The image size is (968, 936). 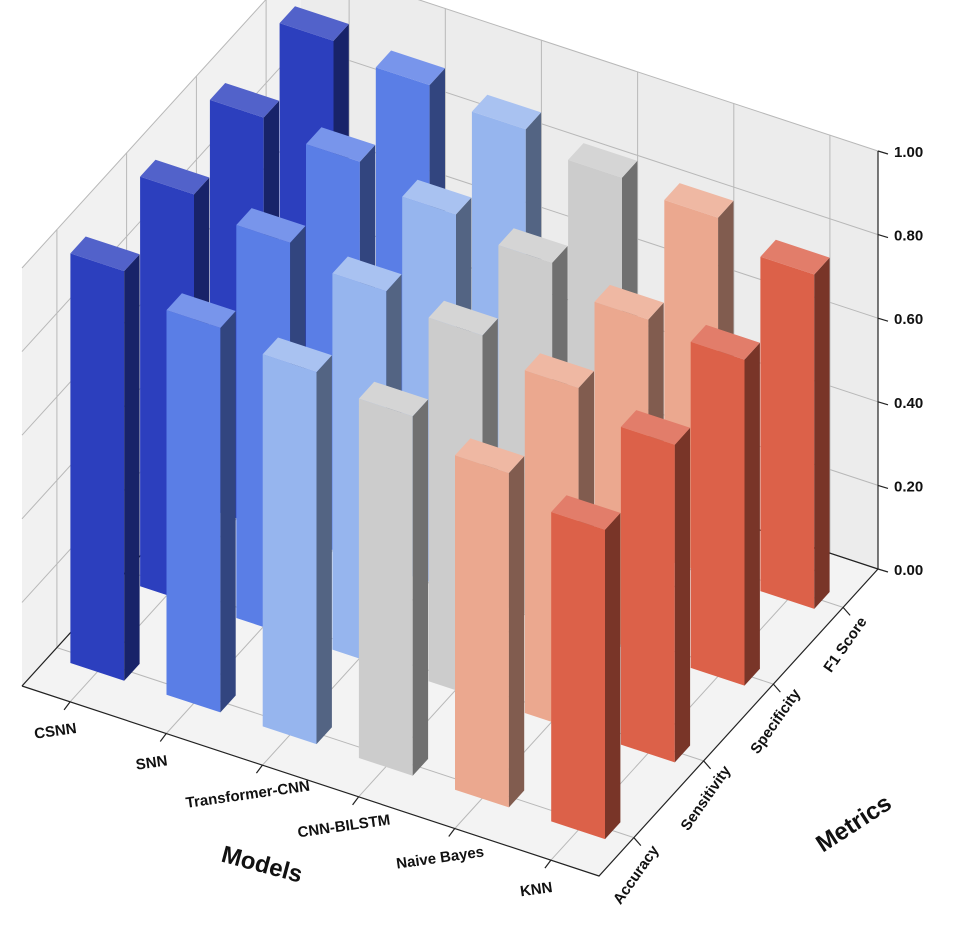 I want to click on bar-snn-accuracy, so click(x=201, y=503).